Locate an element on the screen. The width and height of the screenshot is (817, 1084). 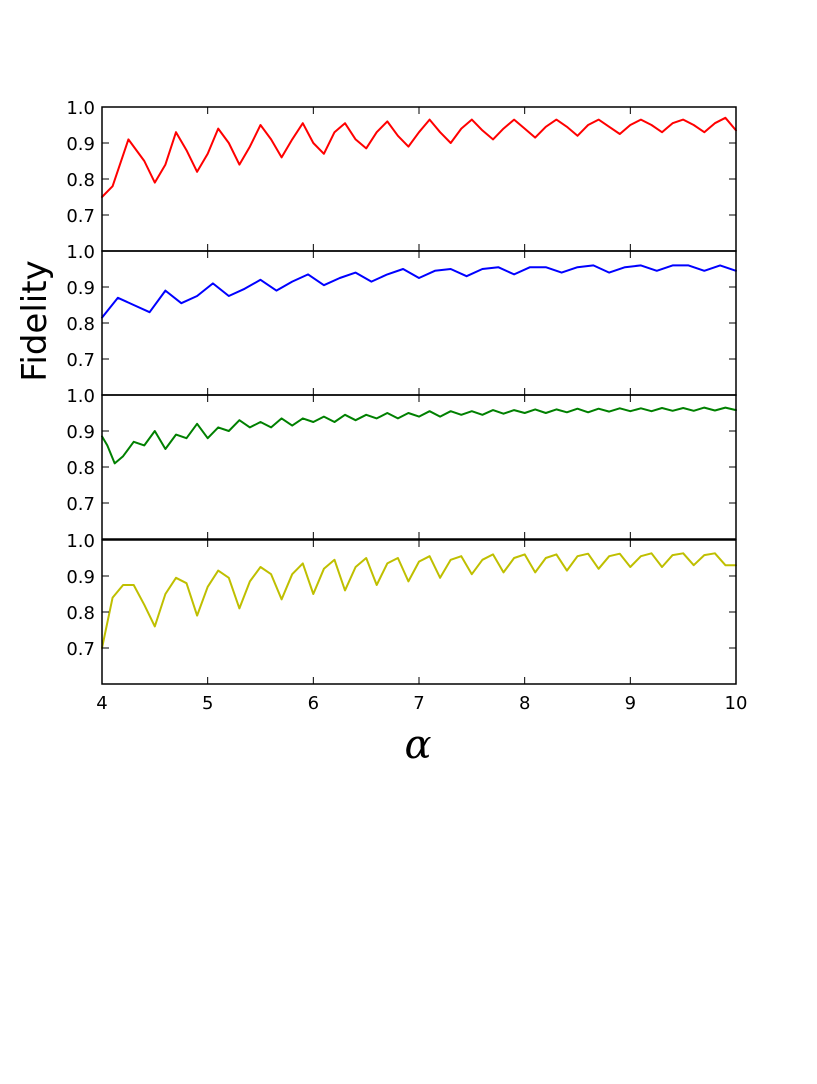
x-tick-label: 10 is located at coordinates (736, 703).